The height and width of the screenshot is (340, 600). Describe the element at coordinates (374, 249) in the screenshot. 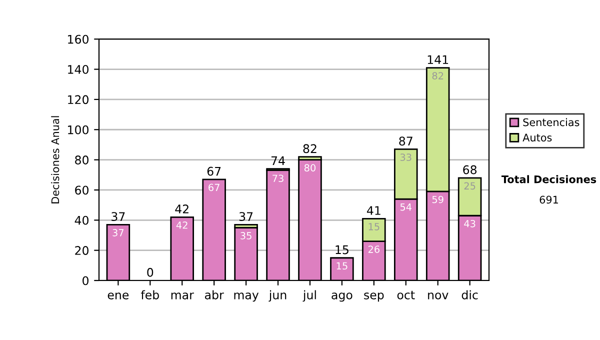

I see `data-label: 26` at that location.